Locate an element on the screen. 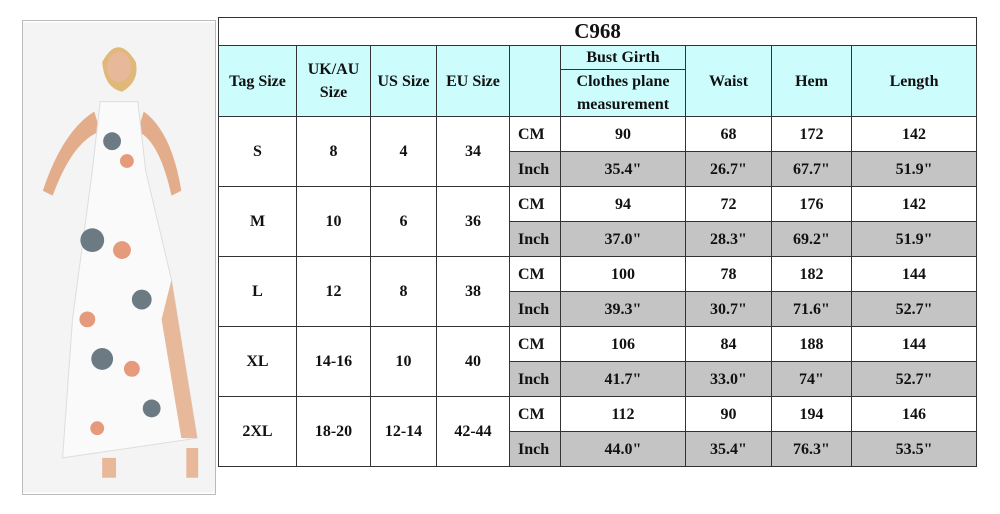 Image resolution: width=1000 pixels, height=514 pixels. size-cell: 12-14 is located at coordinates (403, 431).